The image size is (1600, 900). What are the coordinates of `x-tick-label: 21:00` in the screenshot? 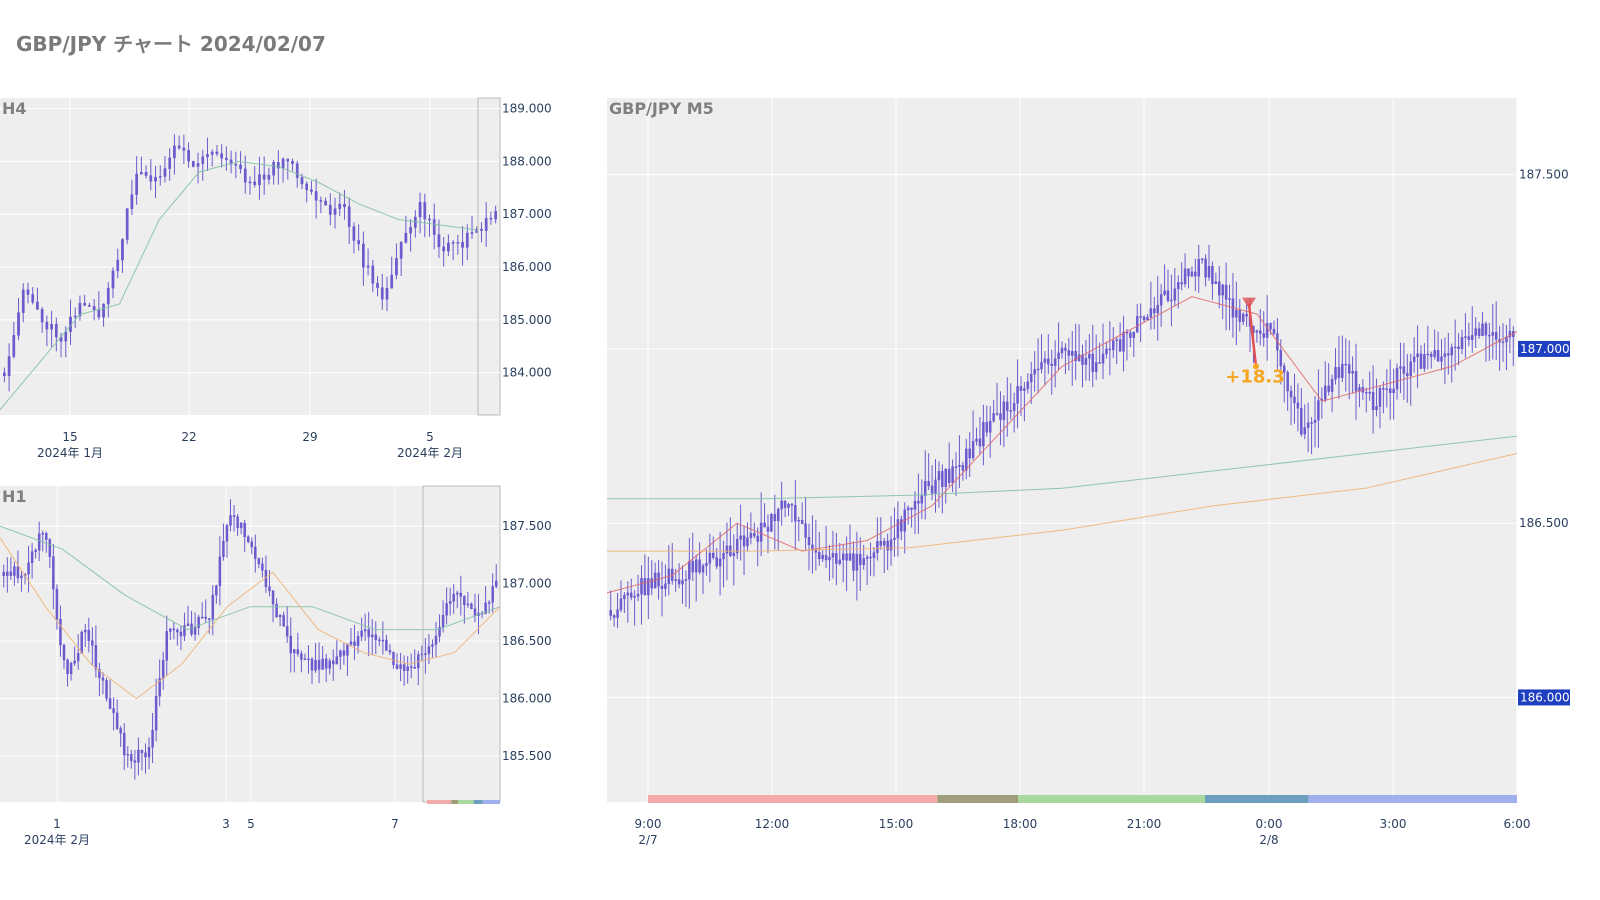 It's located at (1144, 824).